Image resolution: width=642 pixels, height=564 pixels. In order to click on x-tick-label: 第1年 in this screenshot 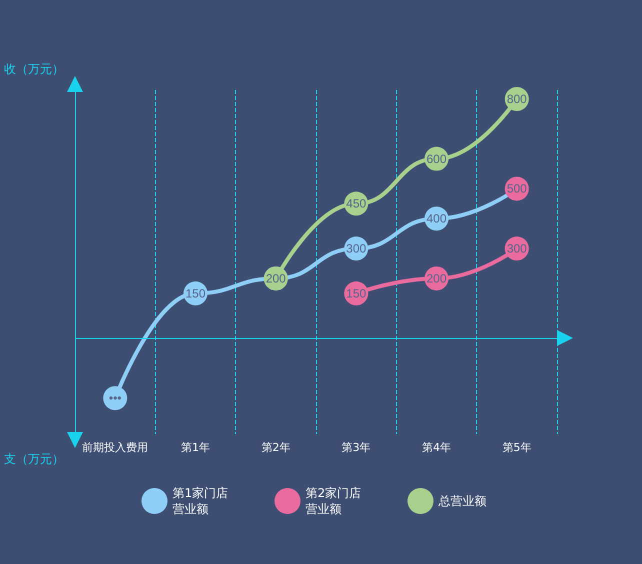, I will do `click(195, 447)`.